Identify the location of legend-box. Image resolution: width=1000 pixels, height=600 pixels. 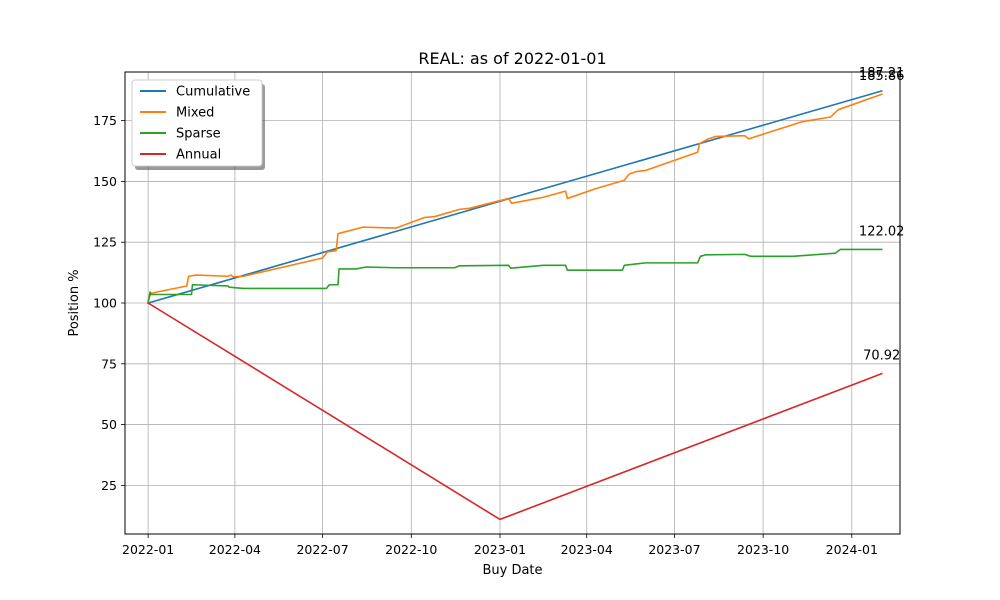
(197, 123).